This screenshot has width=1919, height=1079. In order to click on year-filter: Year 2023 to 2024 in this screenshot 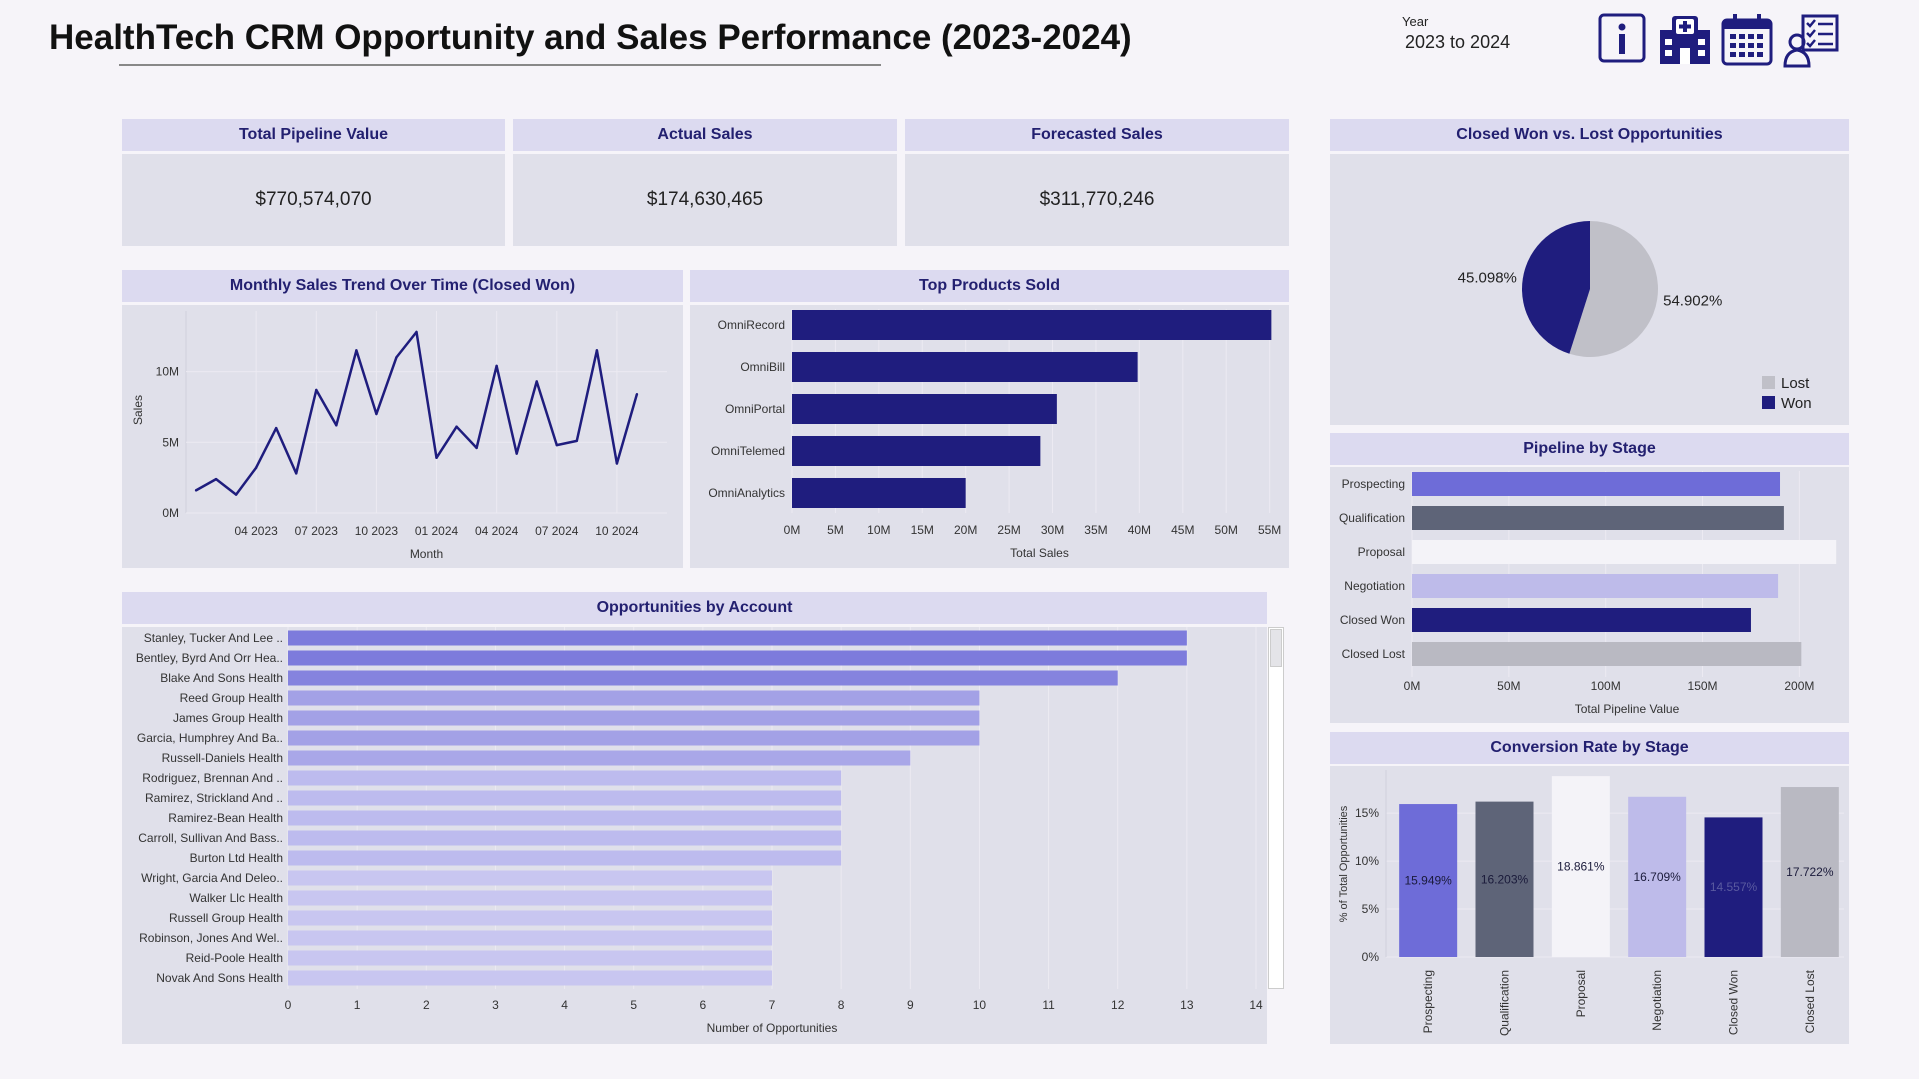, I will do `click(1462, 36)`.